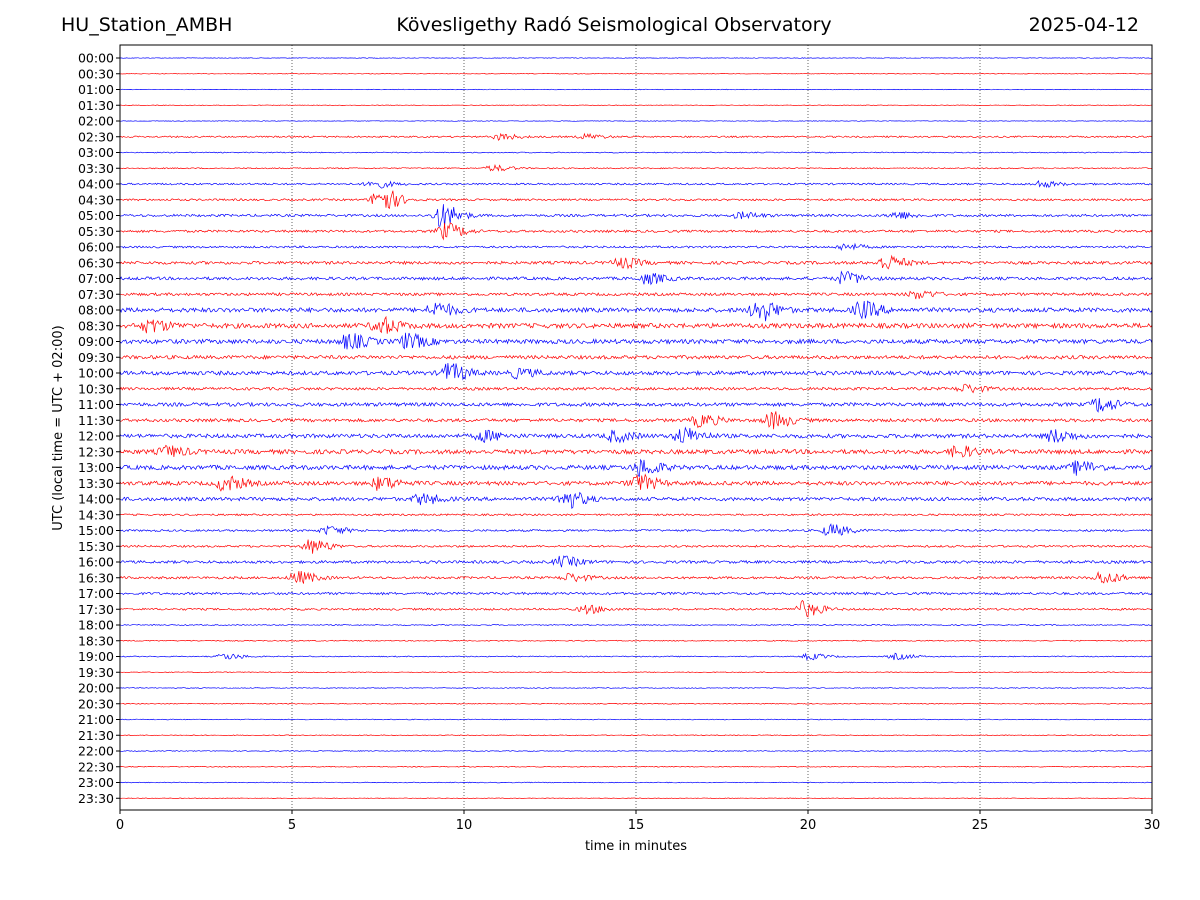  I want to click on x-tick-label: 0, so click(120, 825).